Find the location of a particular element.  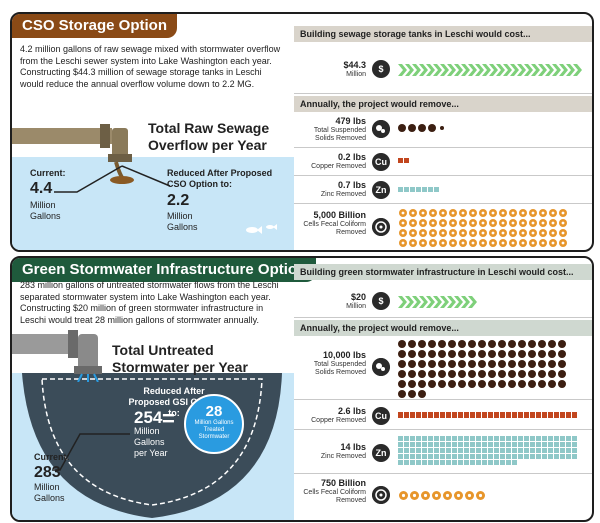

gsi-row-coliform: 750 Billion Cells Fecal Coliform Removed is located at coordinates (443, 497).